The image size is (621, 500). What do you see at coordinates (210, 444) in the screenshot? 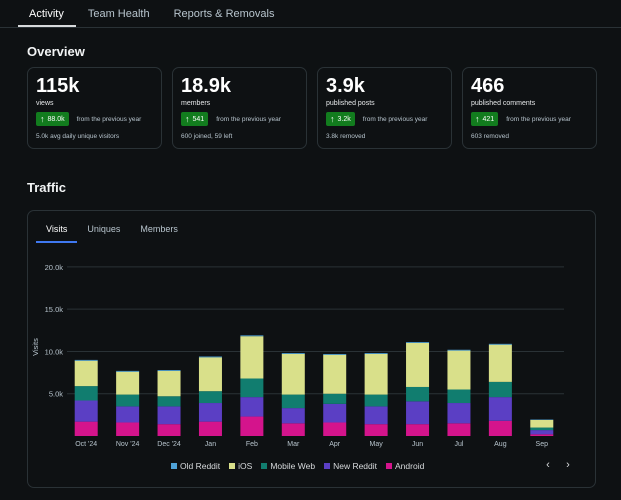
I see `x-tick-label: Jan` at bounding box center [210, 444].